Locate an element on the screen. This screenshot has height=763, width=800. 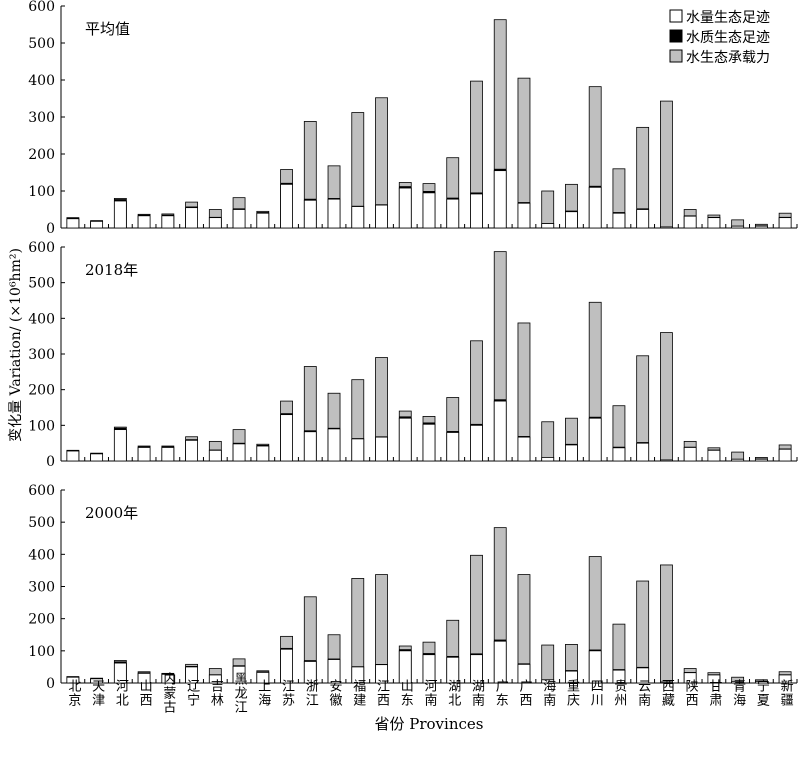
y-tick-label: 500 is located at coordinates (41, 44).